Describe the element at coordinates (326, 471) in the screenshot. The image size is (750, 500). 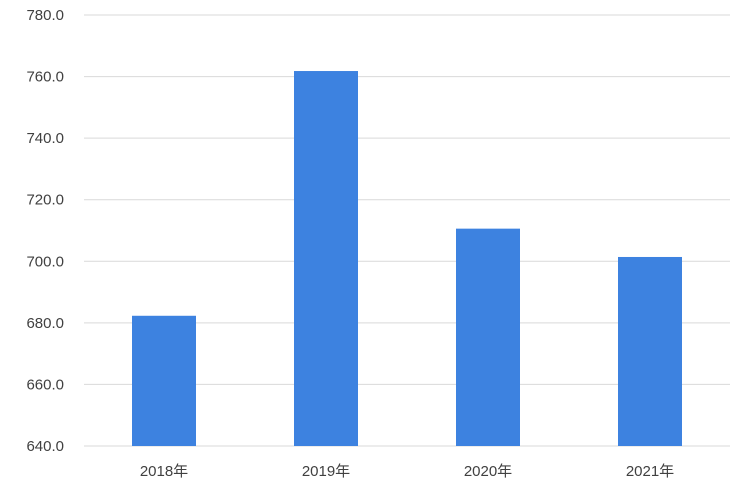
I see `x-tick-label: 2019年` at that location.